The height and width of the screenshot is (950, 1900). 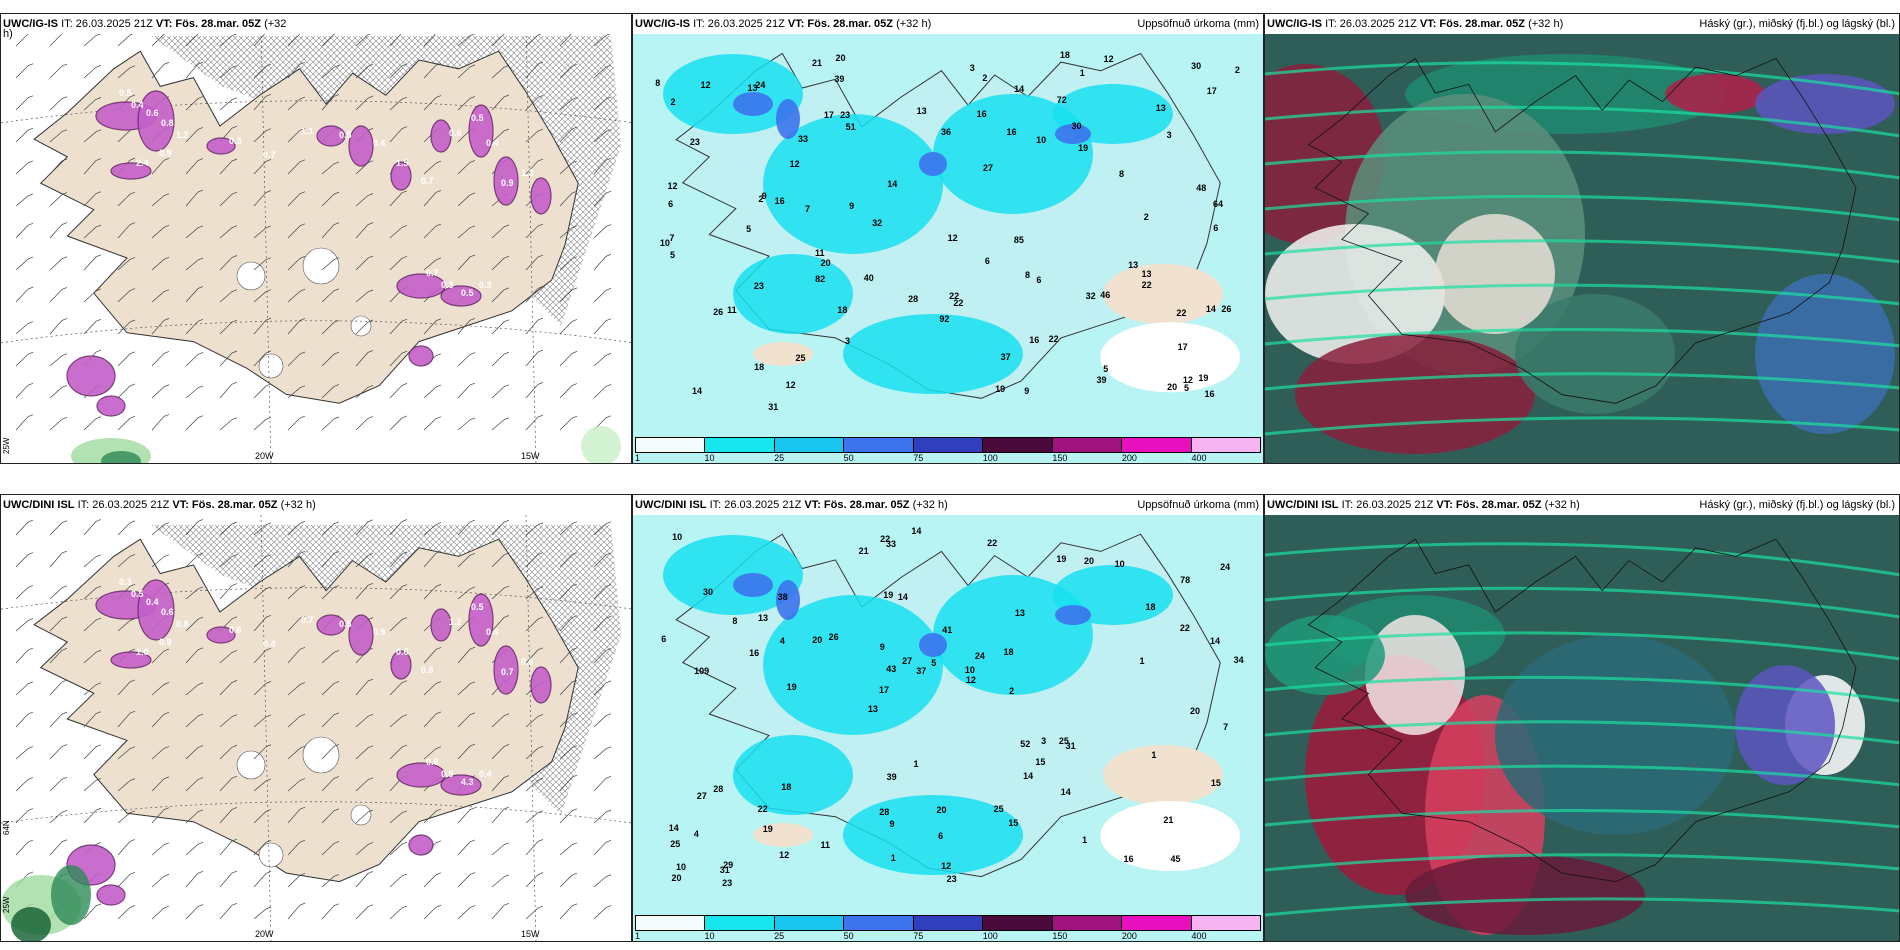 What do you see at coordinates (167, 123) in the screenshot?
I see `snow-value-label: 0.8` at bounding box center [167, 123].